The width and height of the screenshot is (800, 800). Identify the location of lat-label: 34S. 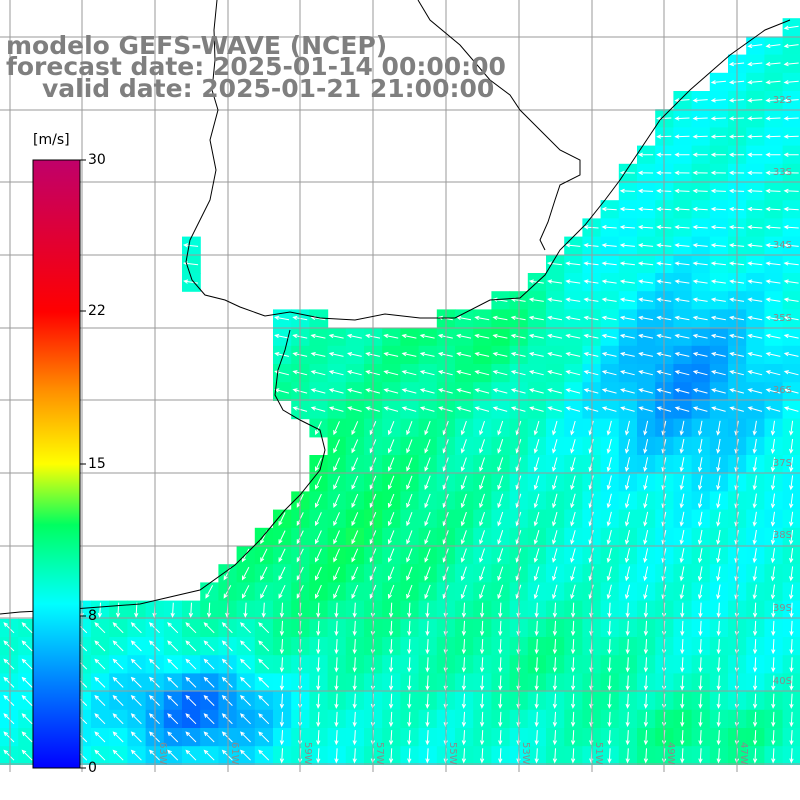
(782, 245).